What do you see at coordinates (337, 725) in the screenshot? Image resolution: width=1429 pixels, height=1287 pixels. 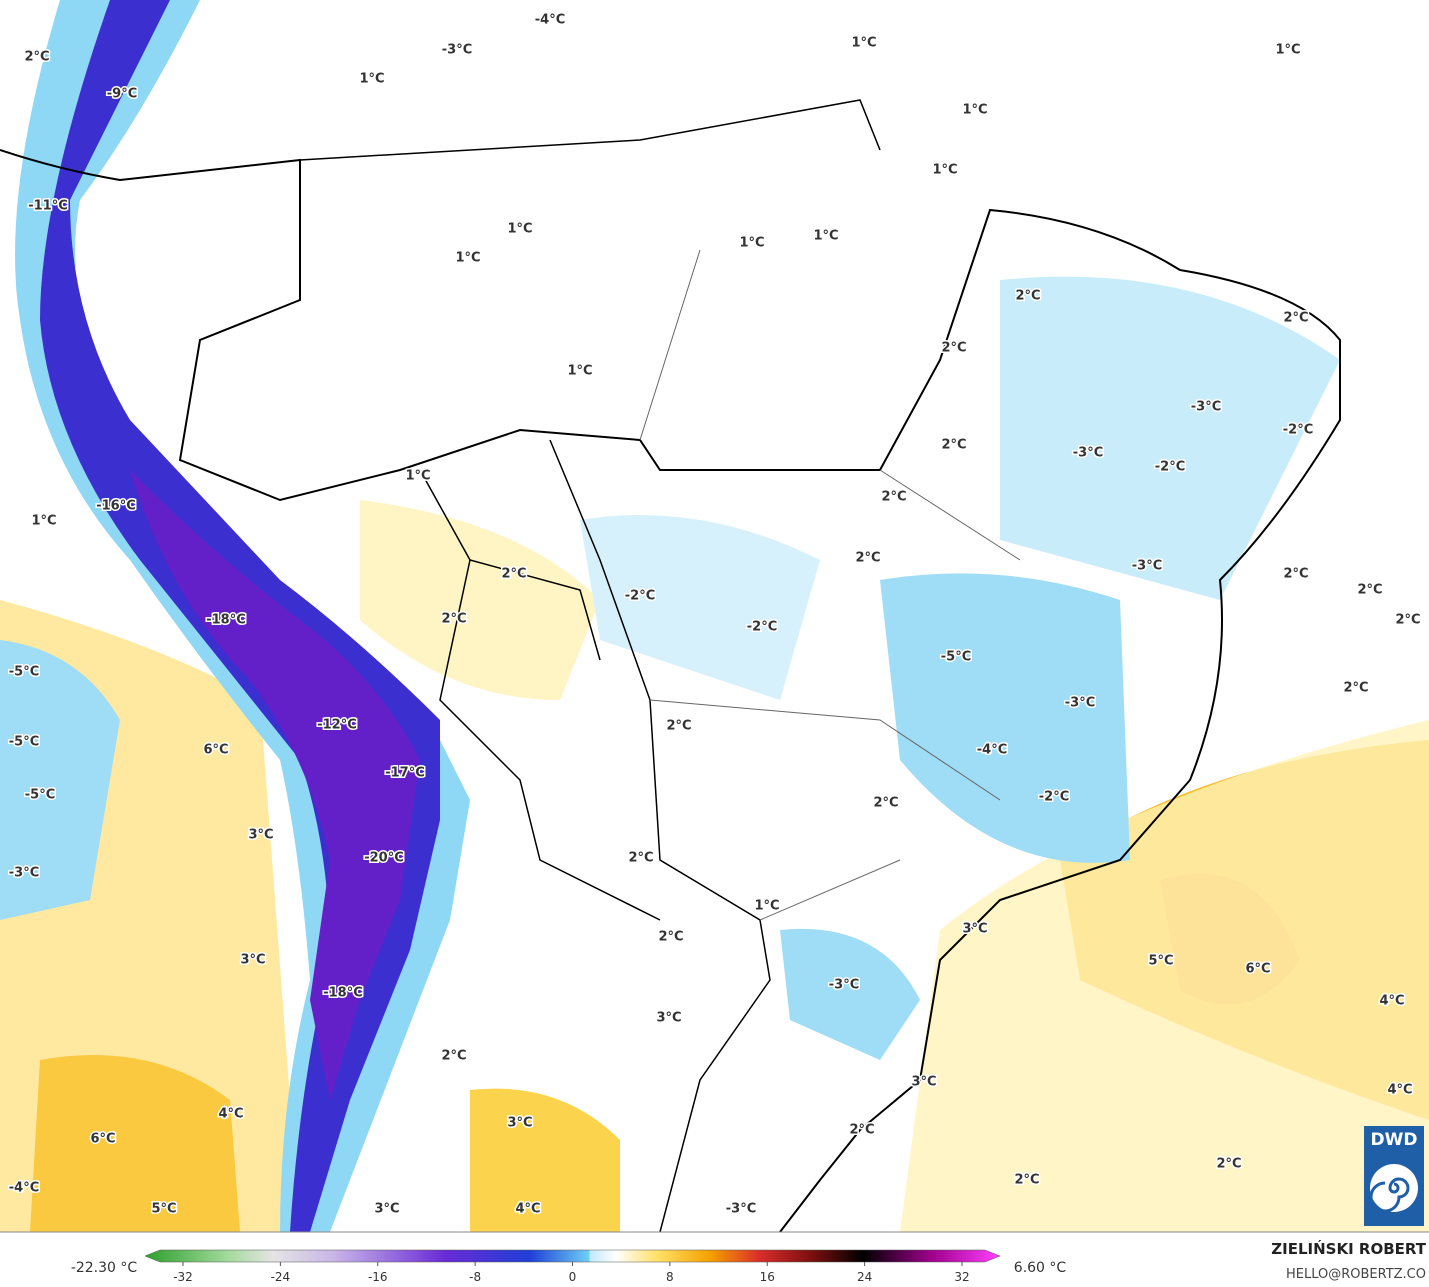 I see `temp-label: -12°C` at bounding box center [337, 725].